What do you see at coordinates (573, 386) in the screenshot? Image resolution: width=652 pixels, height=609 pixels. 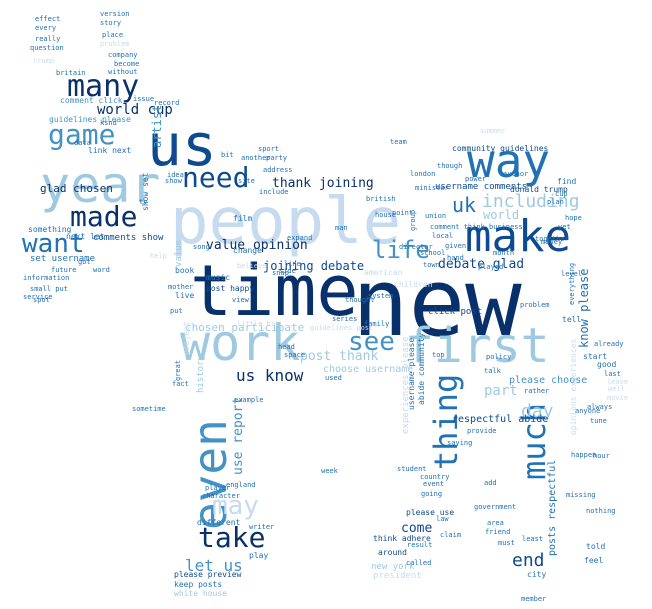 I see `word: opinions experiences` at bounding box center [573, 386].